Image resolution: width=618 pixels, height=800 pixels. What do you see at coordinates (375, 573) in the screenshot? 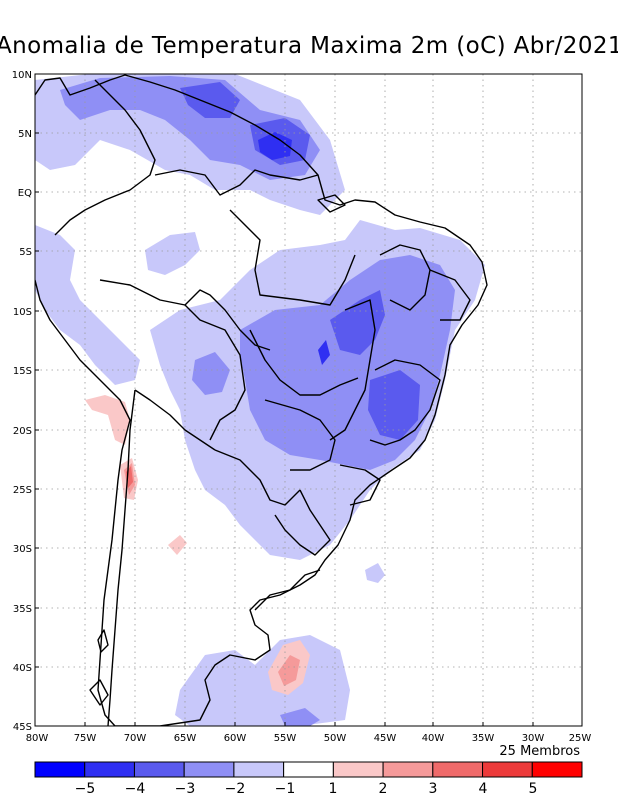
I see `anomaly-region-m1-south-atl` at bounding box center [375, 573].